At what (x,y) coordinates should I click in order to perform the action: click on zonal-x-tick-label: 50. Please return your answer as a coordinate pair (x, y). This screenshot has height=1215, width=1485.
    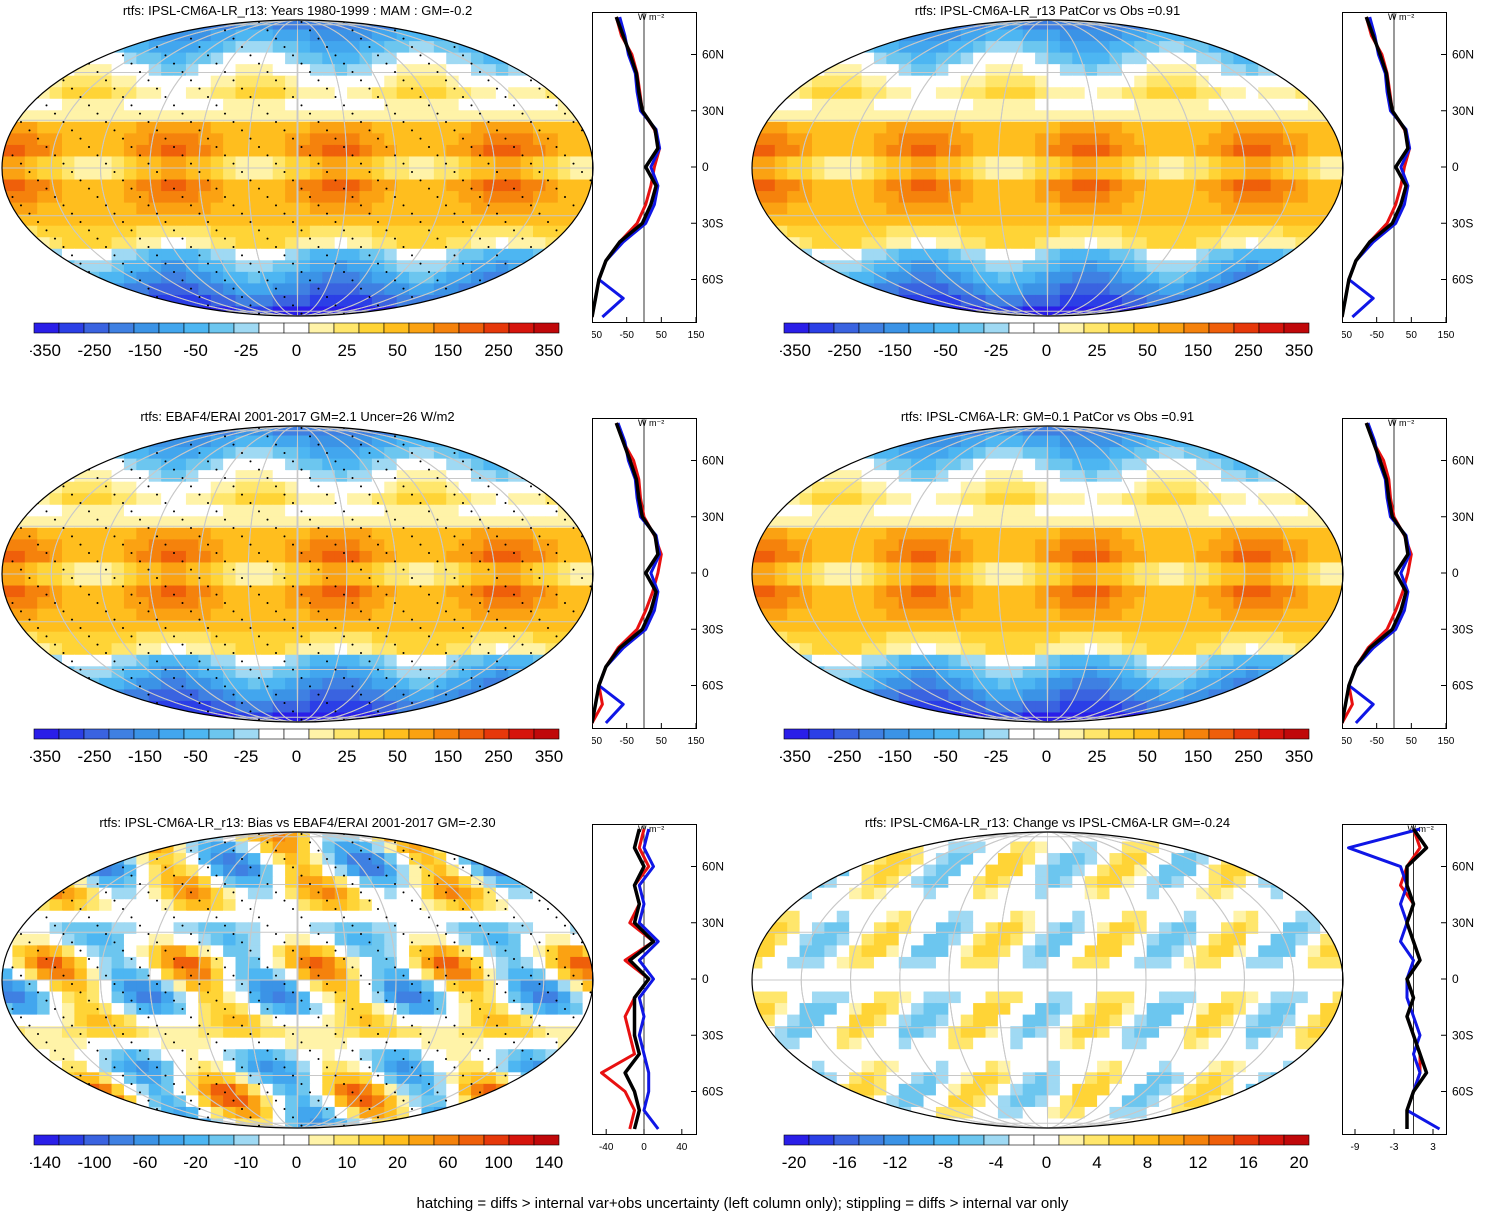
    Looking at the image, I should click on (662, 335).